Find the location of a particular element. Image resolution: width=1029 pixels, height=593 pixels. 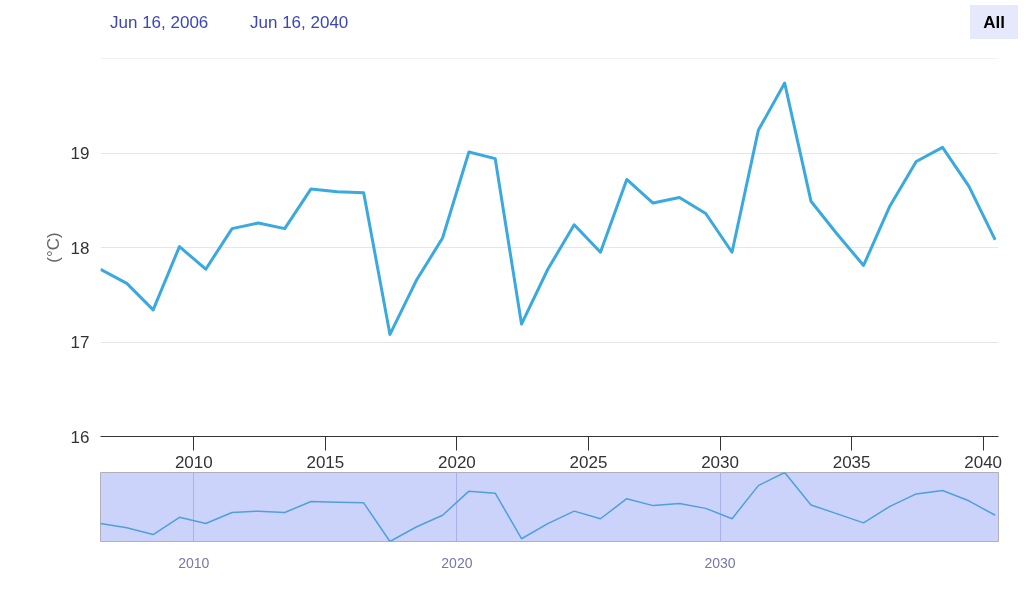

x-tick-label: 2035 is located at coordinates (851, 462).